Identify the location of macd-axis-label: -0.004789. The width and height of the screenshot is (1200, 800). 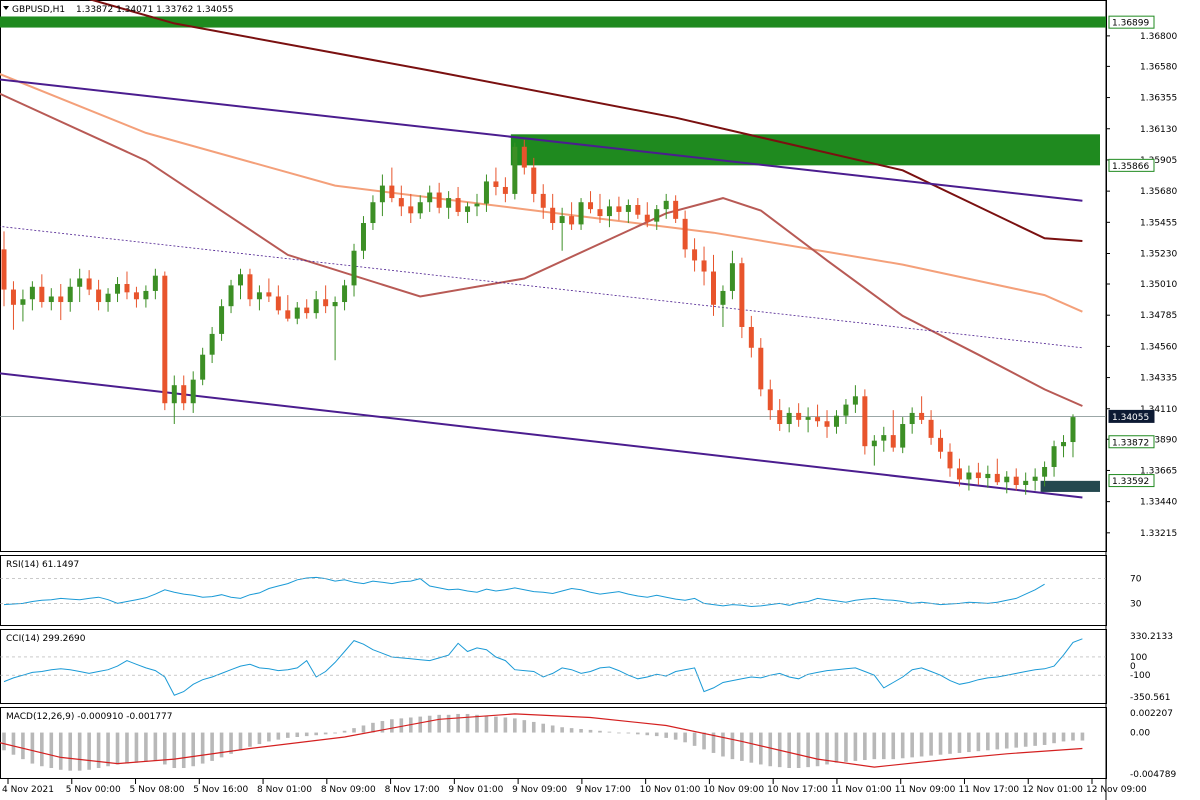
(1153, 775).